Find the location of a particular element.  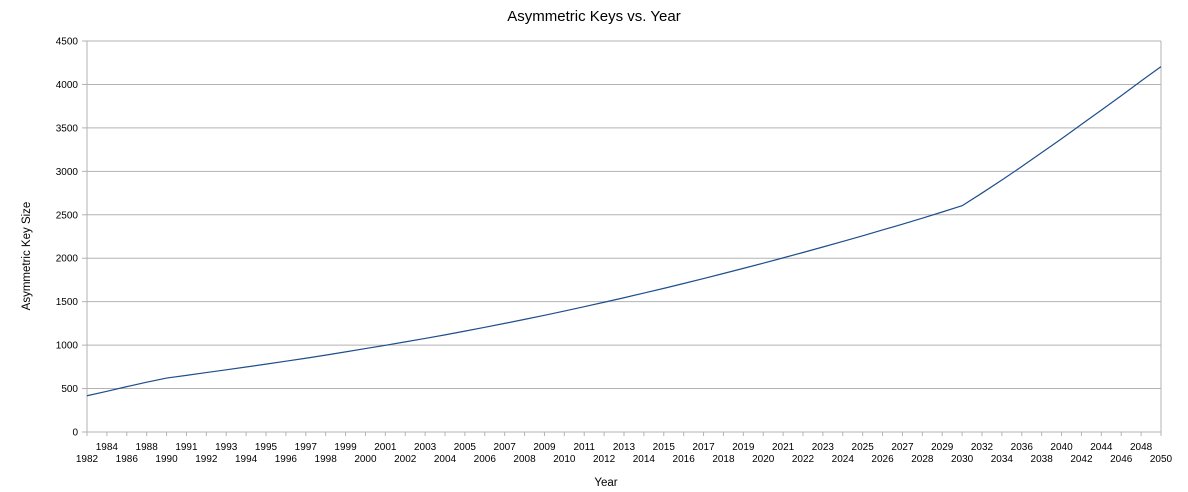

x-tick-label: 2036 is located at coordinates (1022, 447).